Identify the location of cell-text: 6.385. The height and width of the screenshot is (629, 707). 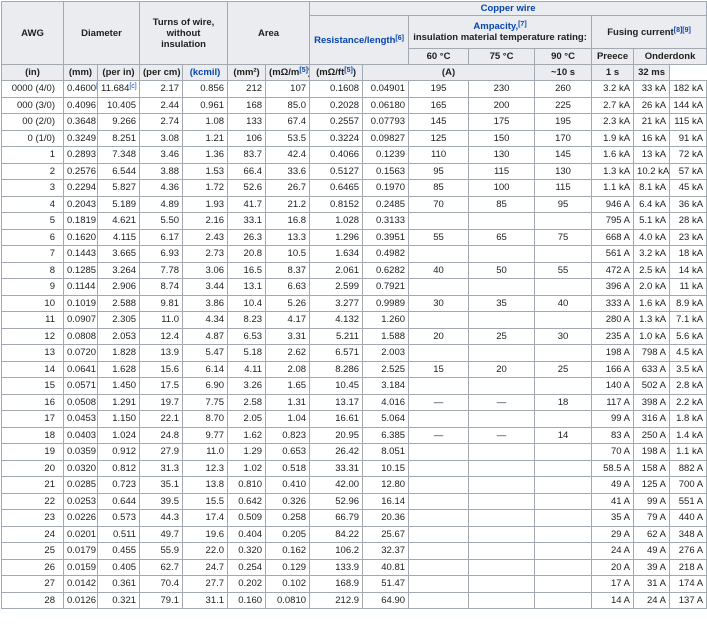
(393, 435).